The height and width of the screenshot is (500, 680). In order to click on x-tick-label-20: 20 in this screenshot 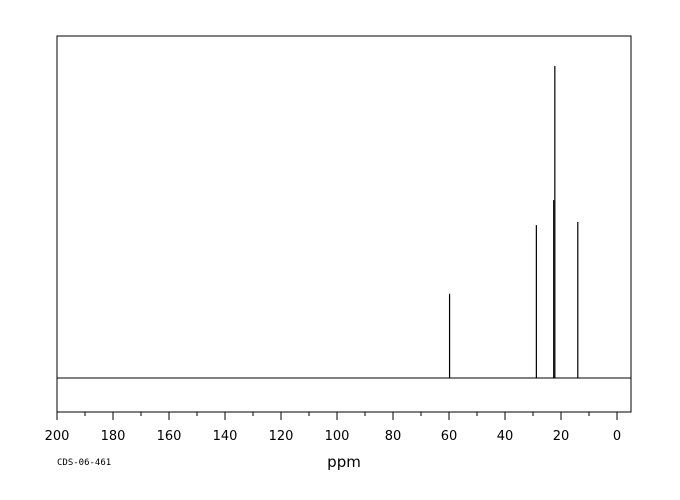, I will do `click(561, 436)`.